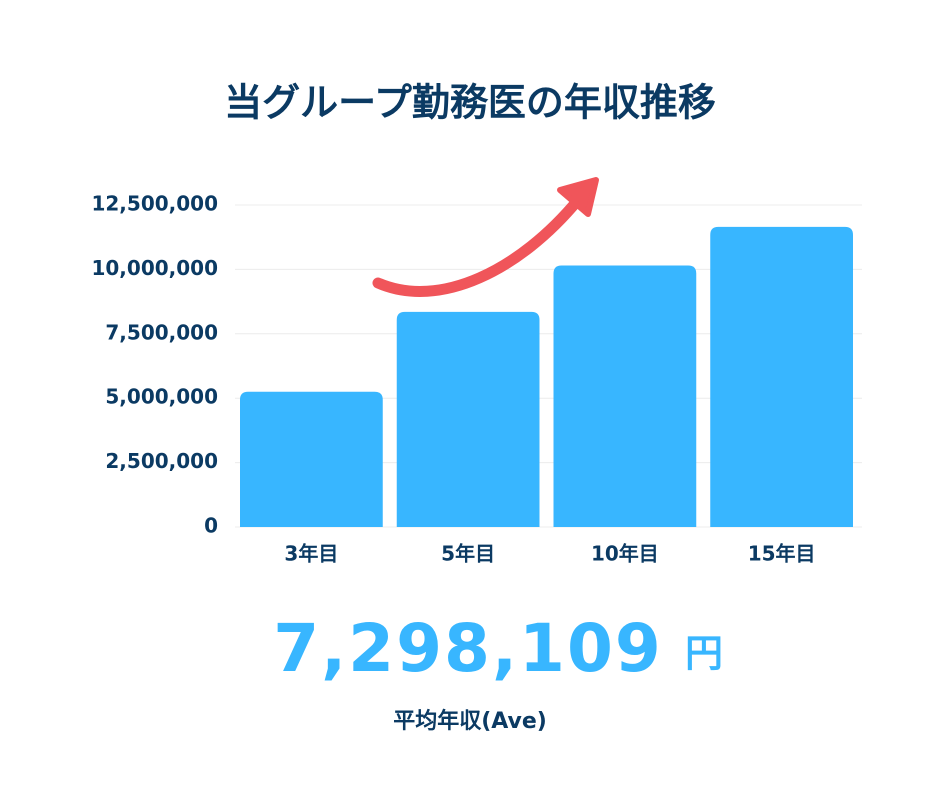 This screenshot has width=940, height=788. What do you see at coordinates (468, 554) in the screenshot?
I see `x-tick-label: 5年目` at bounding box center [468, 554].